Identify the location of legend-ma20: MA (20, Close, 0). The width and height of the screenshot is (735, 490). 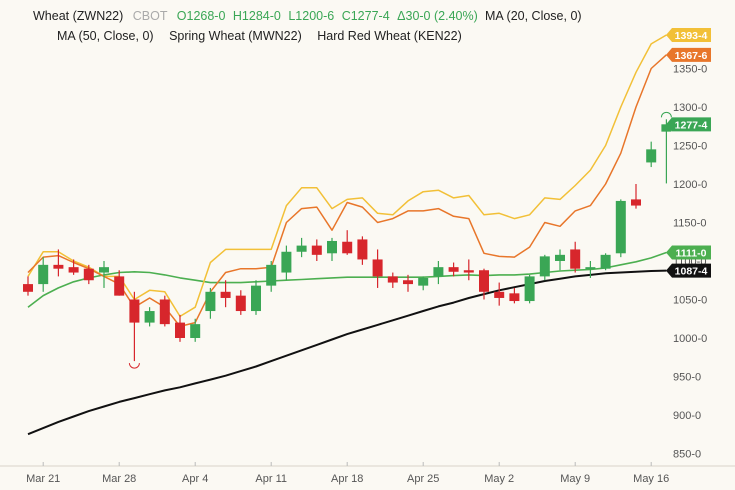
(533, 16).